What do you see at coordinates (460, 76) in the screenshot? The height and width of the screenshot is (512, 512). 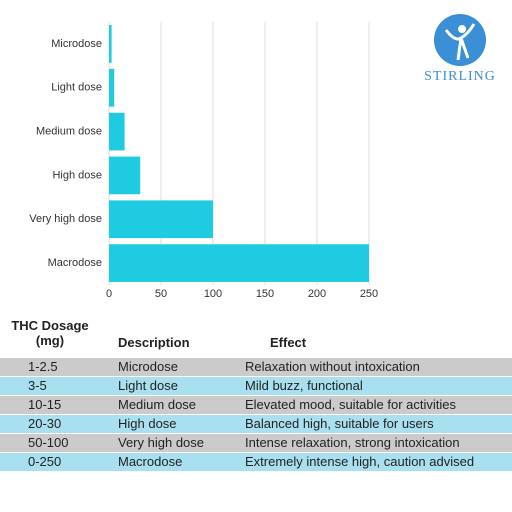 I see `logo-text: STIRLING` at bounding box center [460, 76].